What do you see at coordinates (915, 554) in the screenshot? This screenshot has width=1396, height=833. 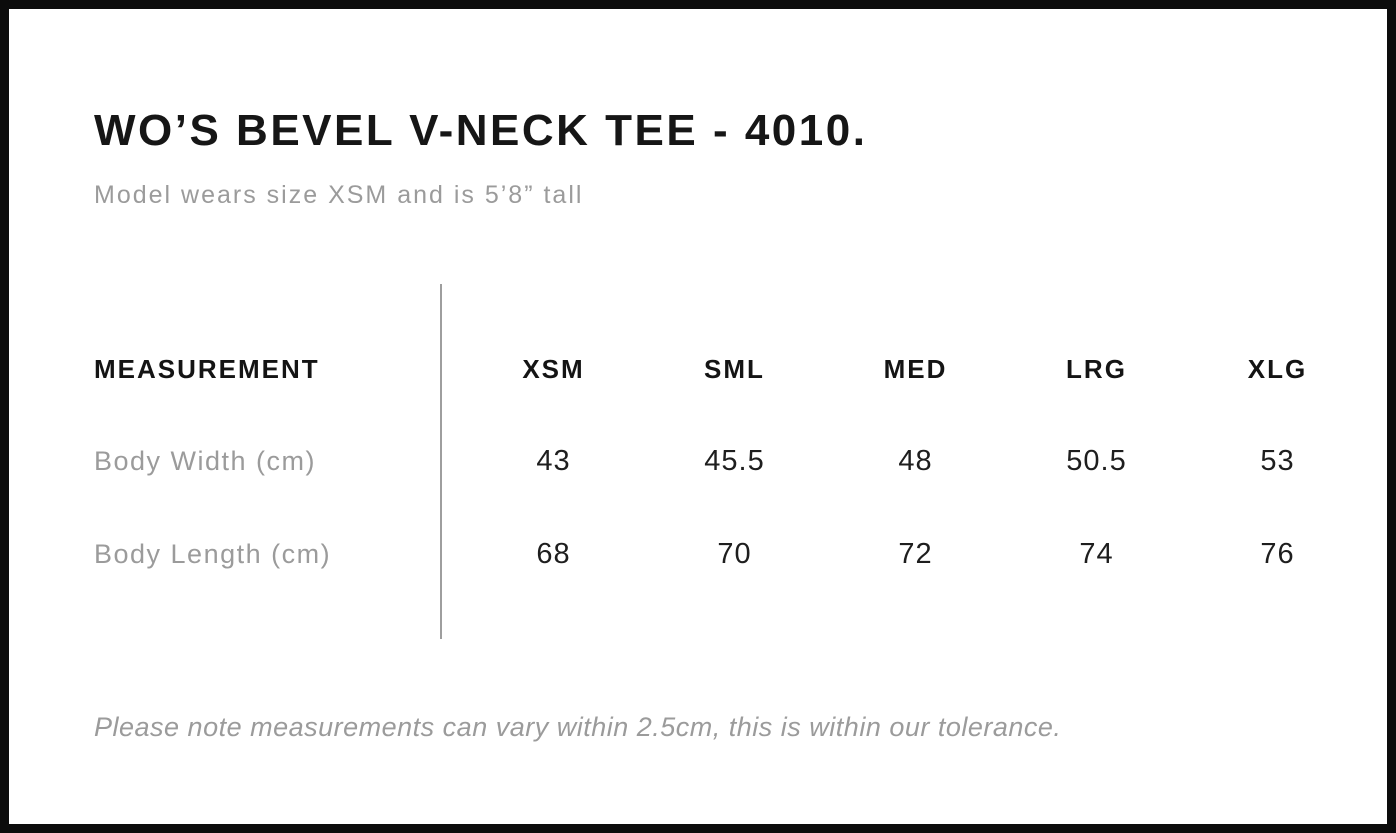 I see `body-length-med: 72` at bounding box center [915, 554].